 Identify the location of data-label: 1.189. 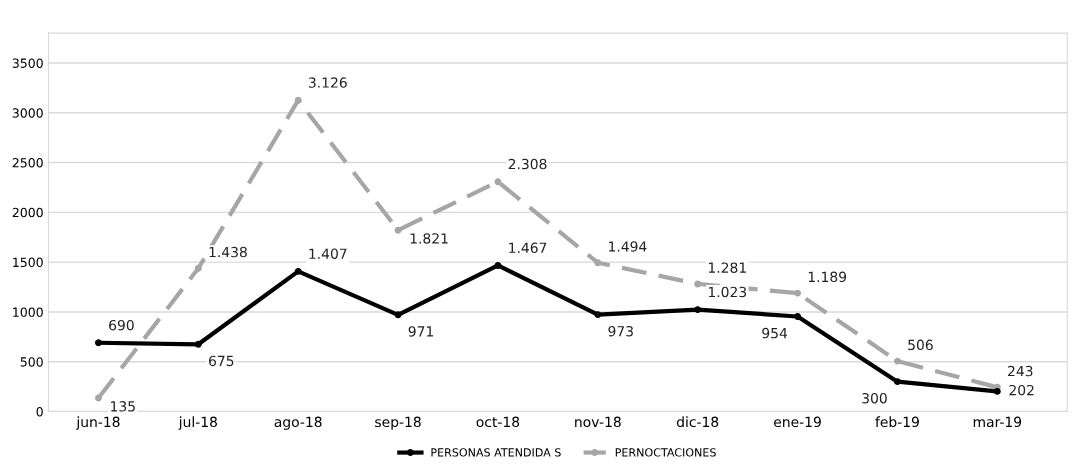
(827, 277).